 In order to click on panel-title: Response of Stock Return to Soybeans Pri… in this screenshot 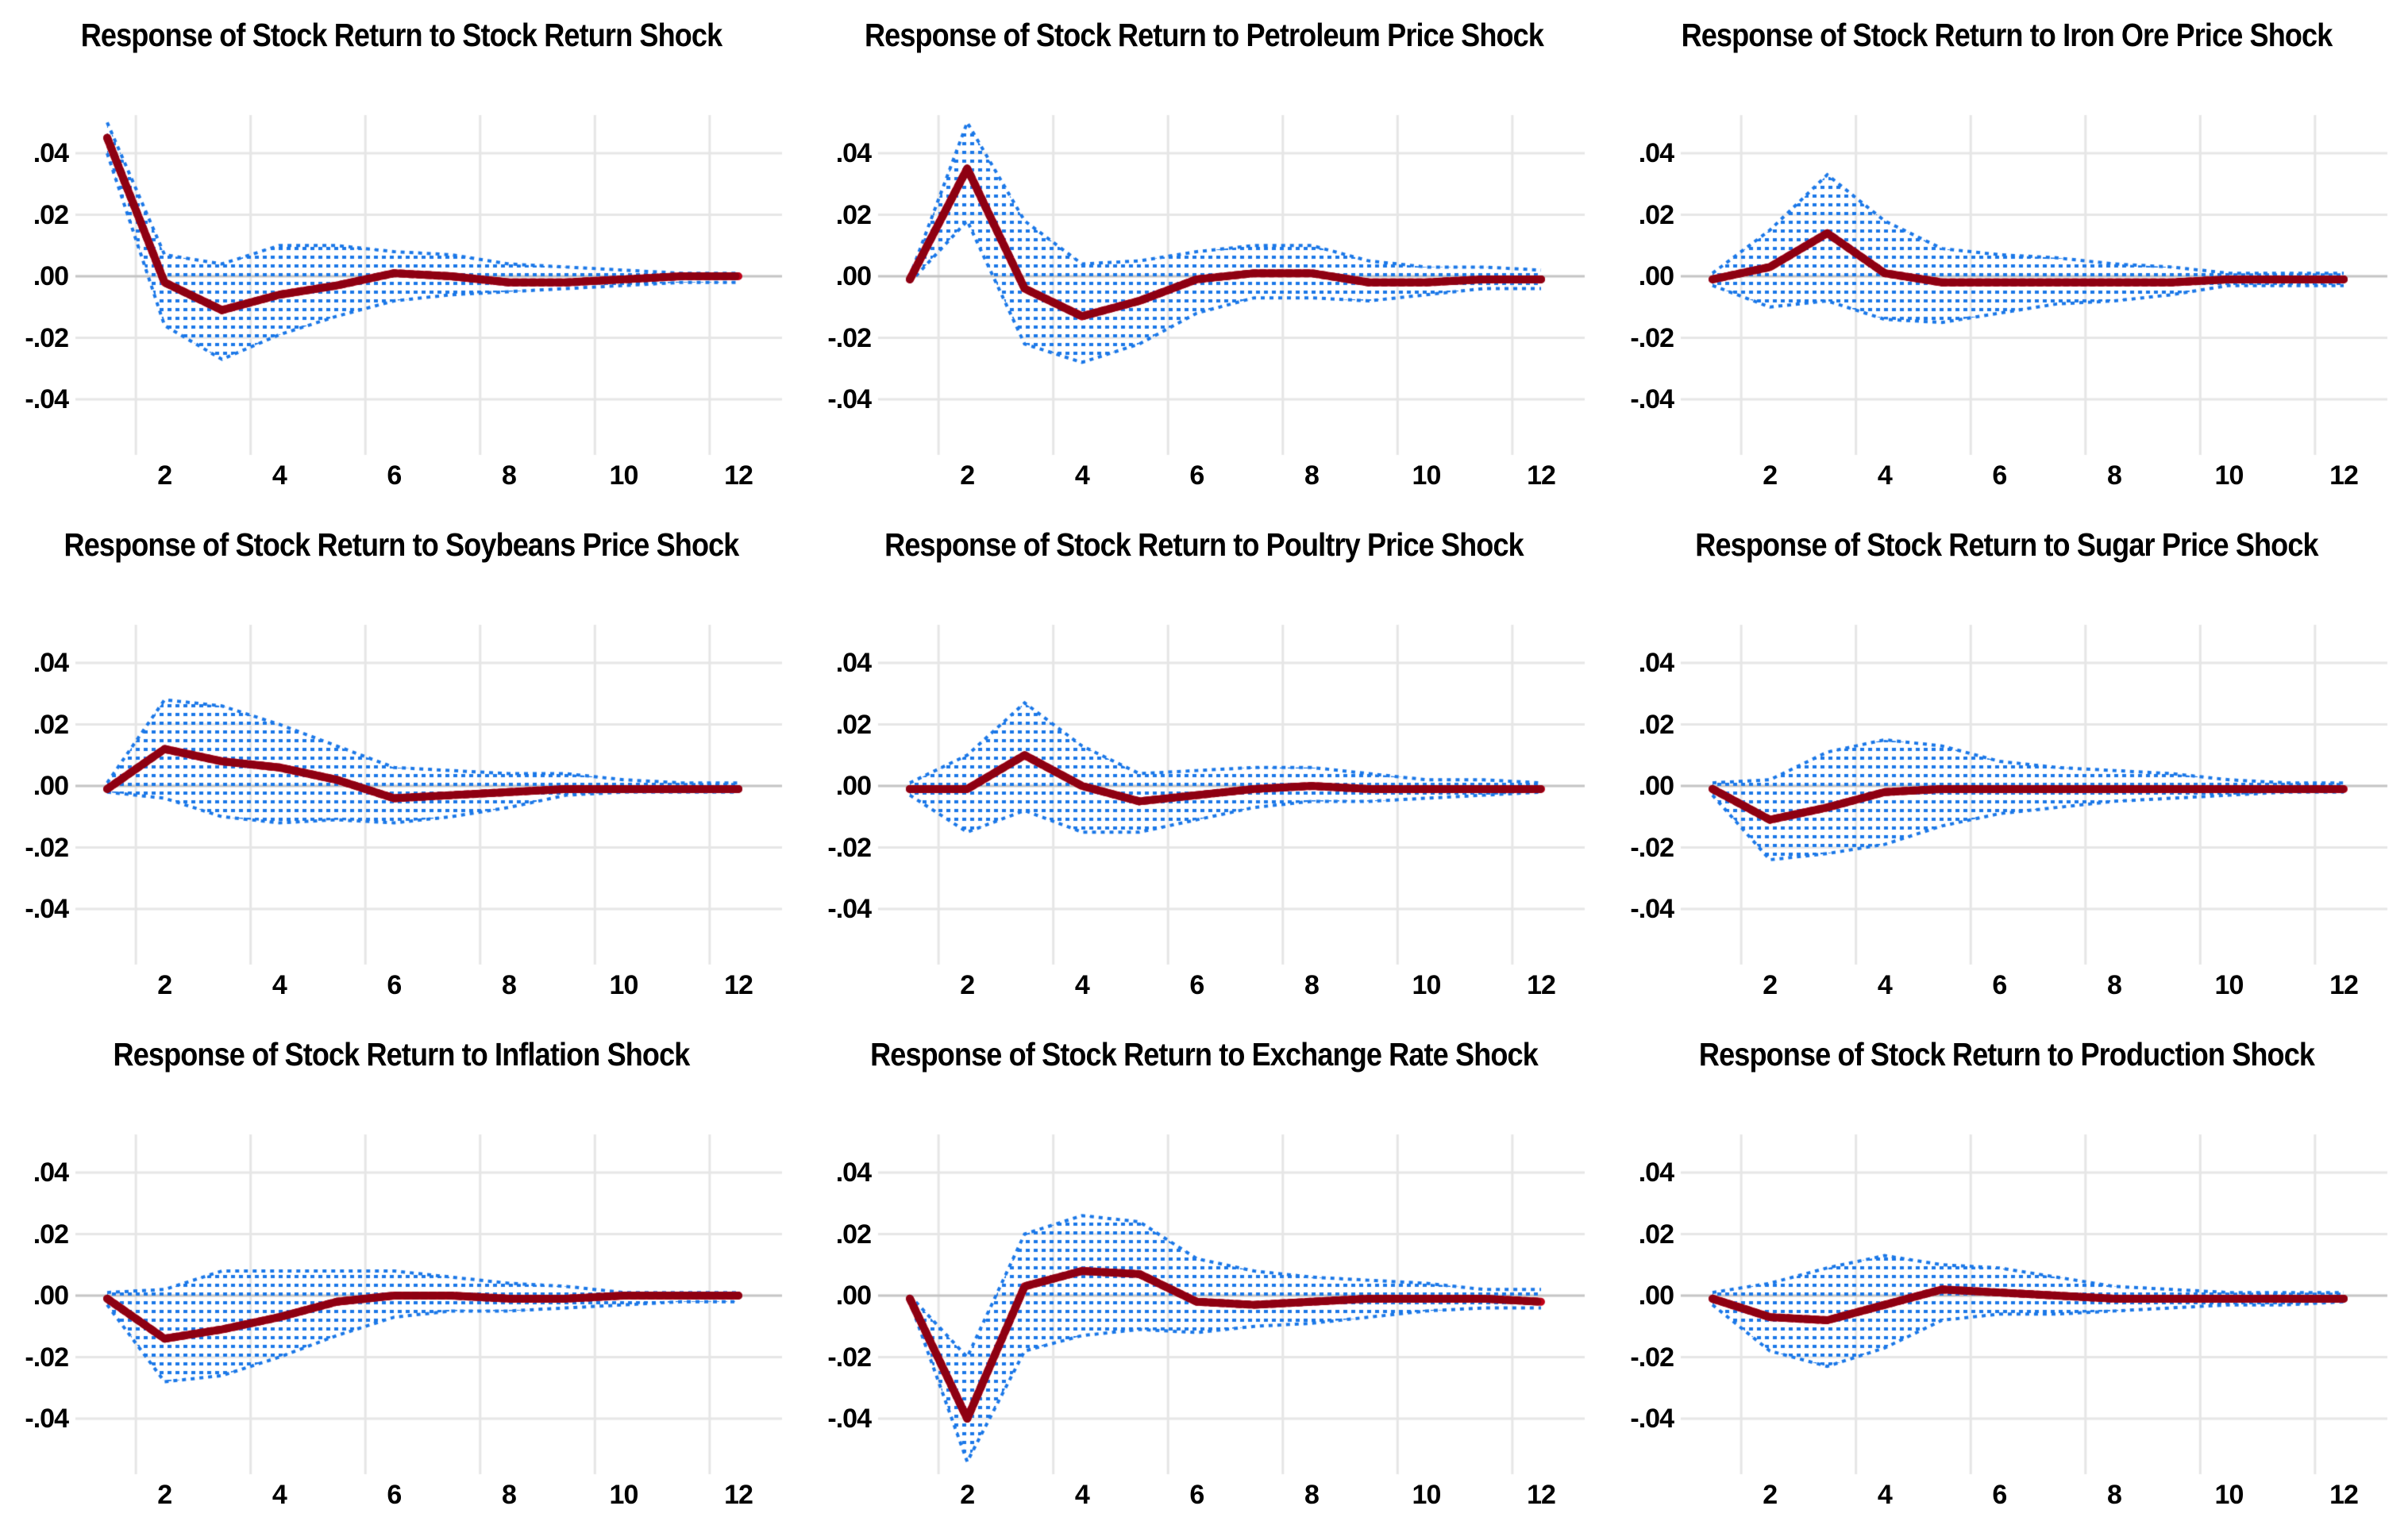, I will do `click(402, 544)`.